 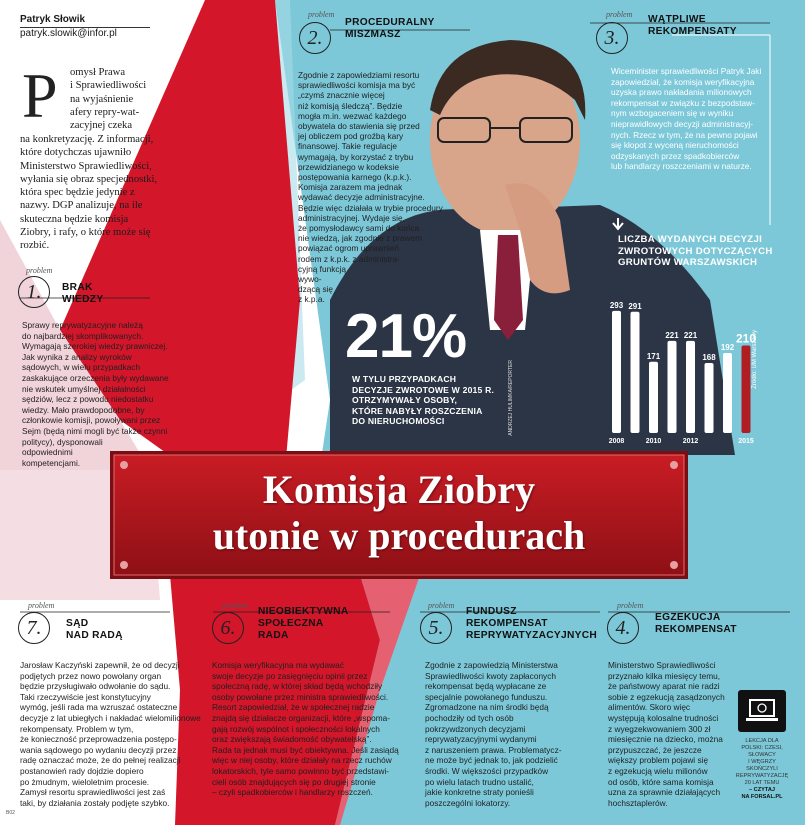 I want to click on body-line: Sejm (będą nimi mogli być także czynni, so click(x=95, y=430).